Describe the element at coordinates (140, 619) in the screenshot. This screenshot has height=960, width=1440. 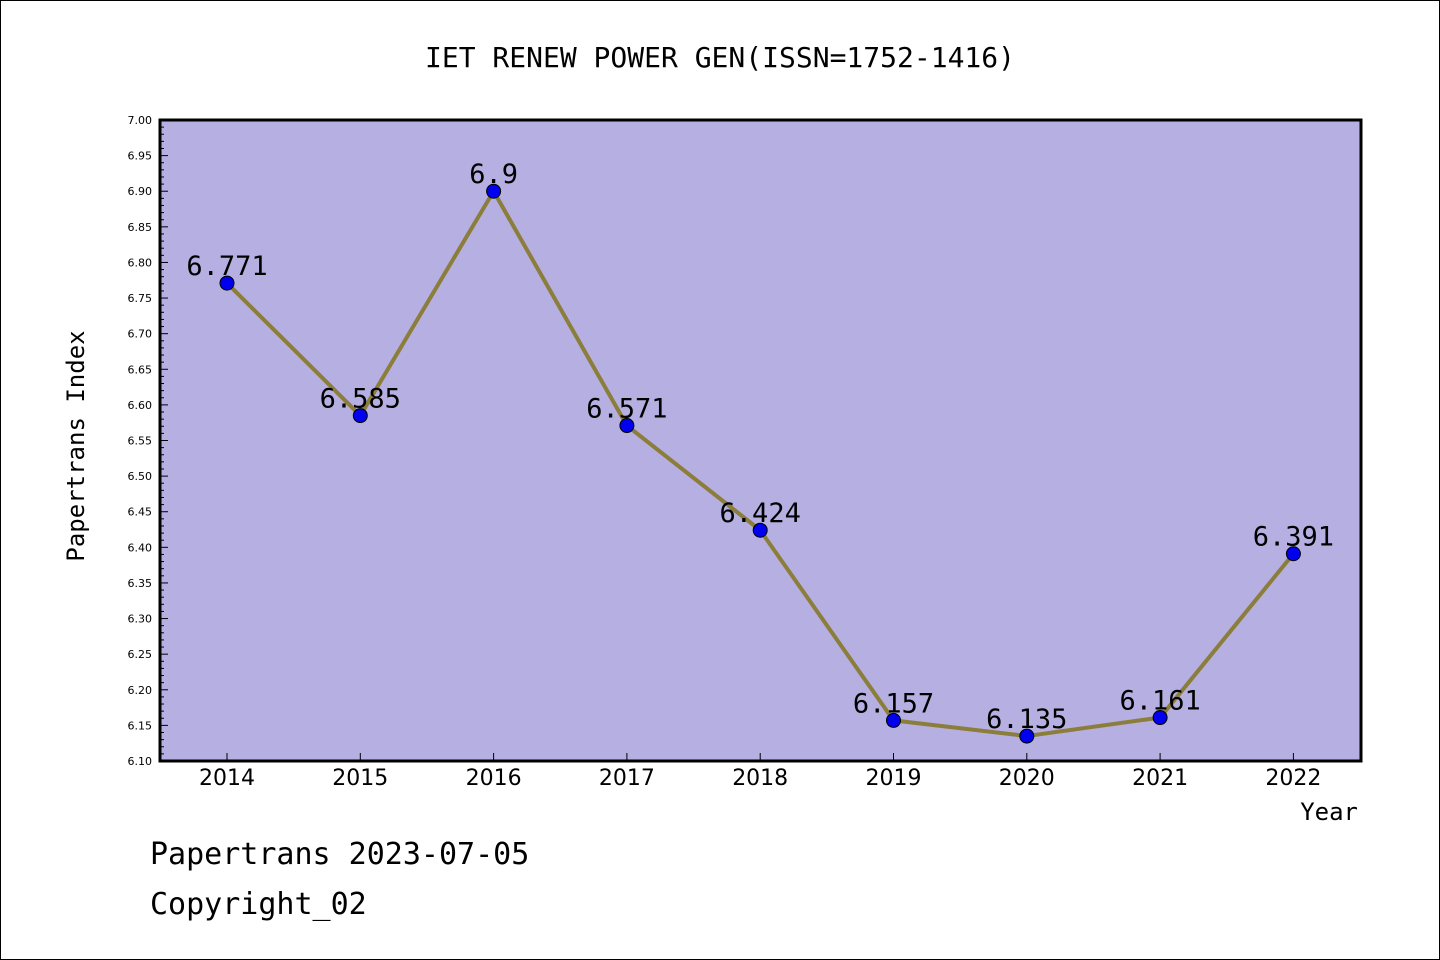
I see `y-tick-label: 6.30` at that location.